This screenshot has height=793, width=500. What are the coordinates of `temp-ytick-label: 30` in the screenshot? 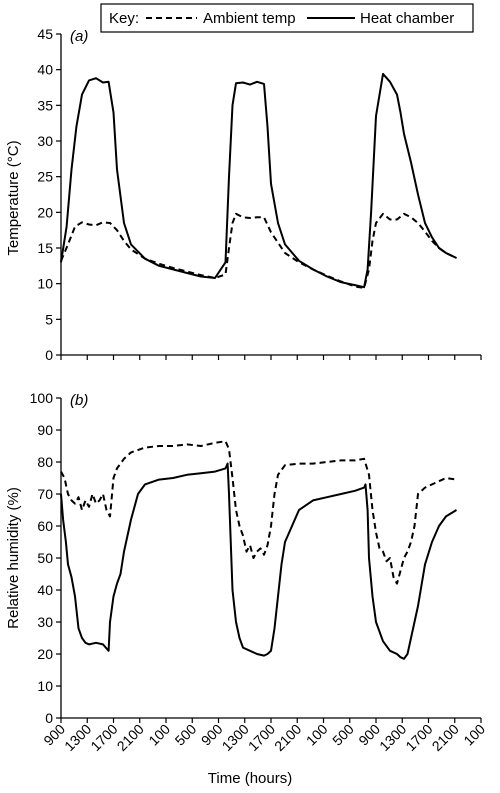 It's located at (45, 141).